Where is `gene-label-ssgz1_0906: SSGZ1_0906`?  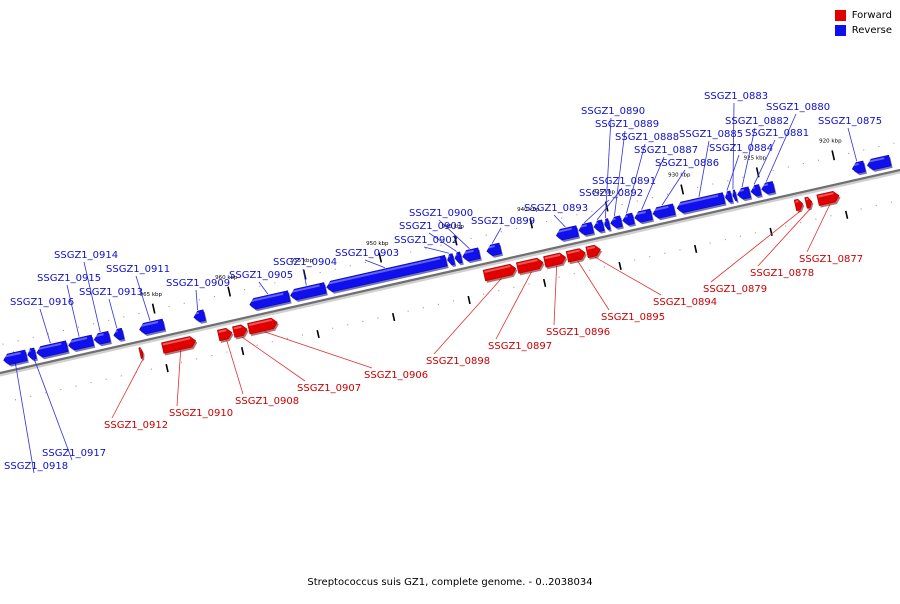 gene-label-ssgz1_0906: SSGZ1_0906 is located at coordinates (396, 375).